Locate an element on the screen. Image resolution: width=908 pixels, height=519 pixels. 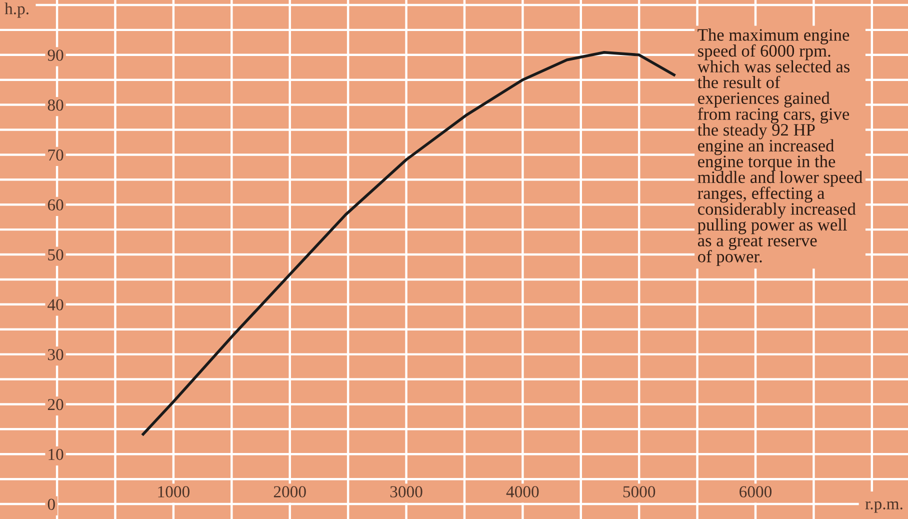
y-tick-label: 70 is located at coordinates (56, 155).